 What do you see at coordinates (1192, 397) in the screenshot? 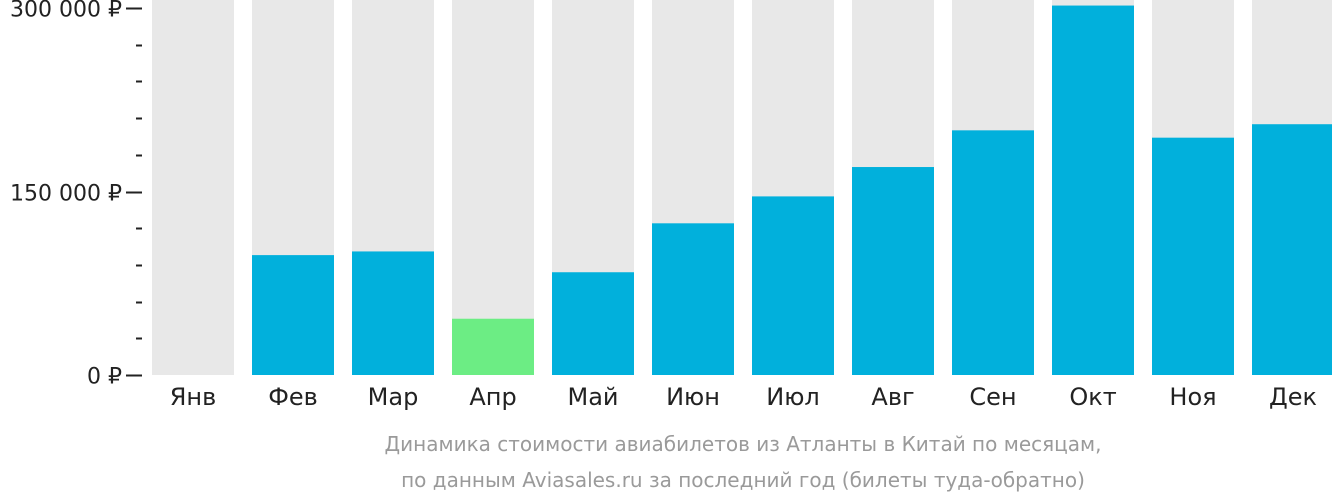
I see `x-tick-label: Ноя` at bounding box center [1192, 397].